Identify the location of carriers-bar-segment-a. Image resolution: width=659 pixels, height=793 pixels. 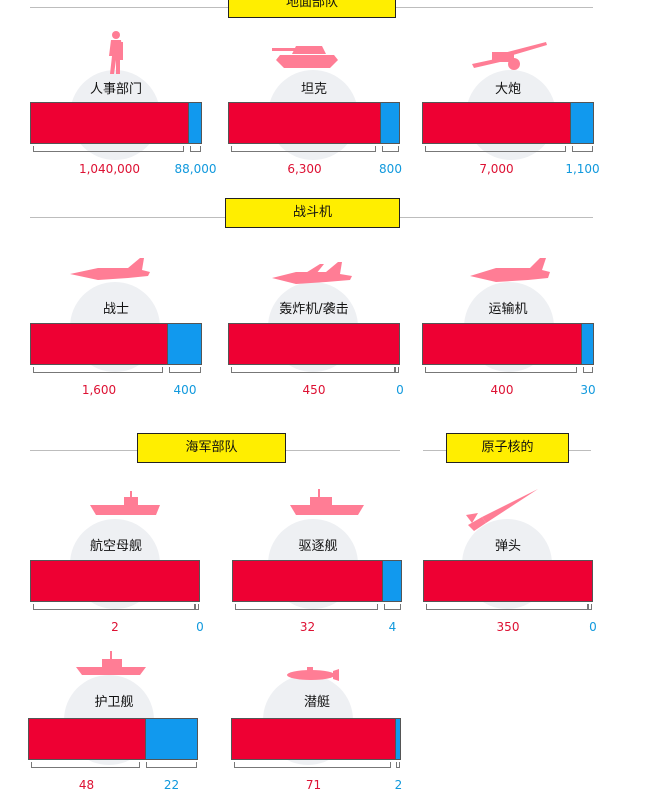
(115, 581).